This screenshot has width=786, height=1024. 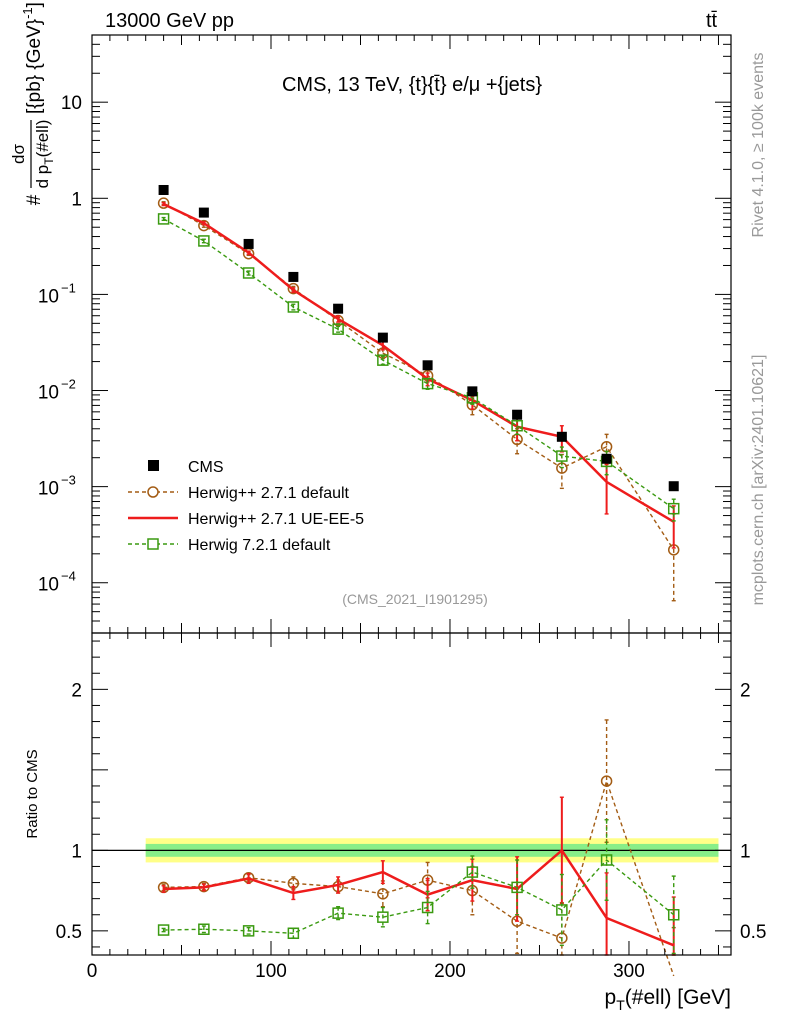 I want to click on ratio-y-tick-label: 1, so click(x=76, y=851).